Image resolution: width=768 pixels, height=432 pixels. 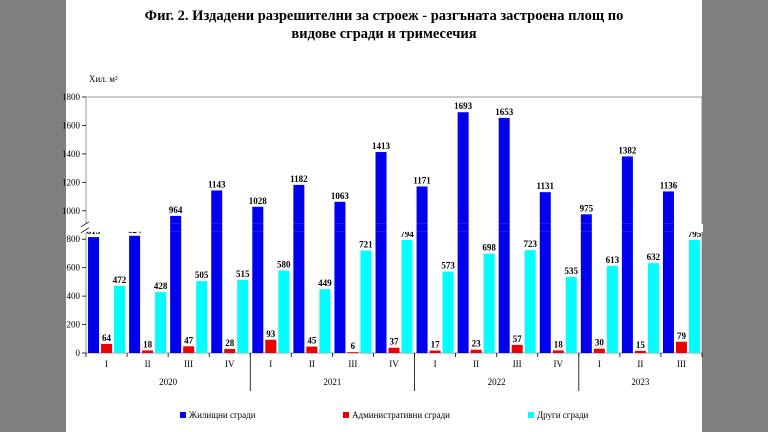 What do you see at coordinates (572, 271) in the screenshot?
I see `data-label-other: 535` at bounding box center [572, 271].